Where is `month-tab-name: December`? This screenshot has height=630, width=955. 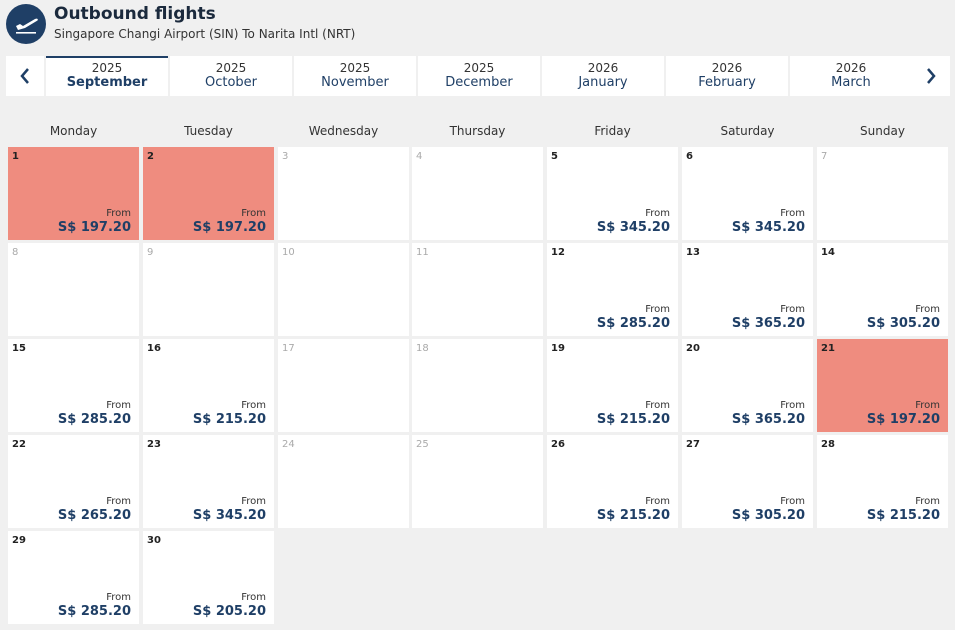
month-tab-name: December is located at coordinates (479, 82).